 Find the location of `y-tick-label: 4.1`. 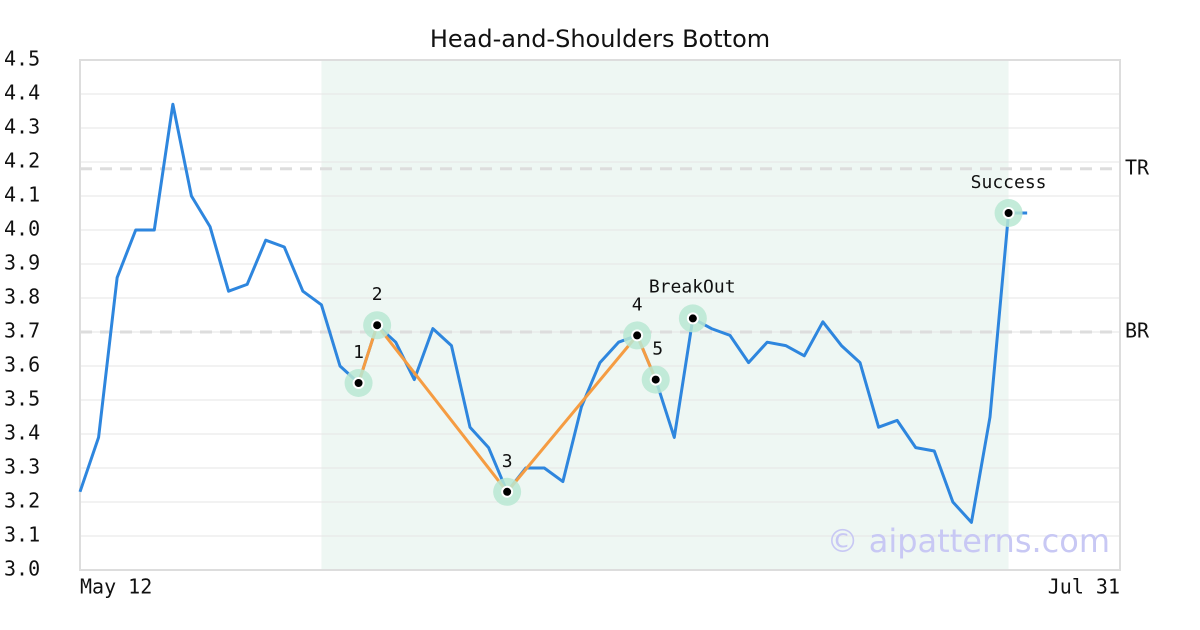

y-tick-label: 4.1 is located at coordinates (22, 195).